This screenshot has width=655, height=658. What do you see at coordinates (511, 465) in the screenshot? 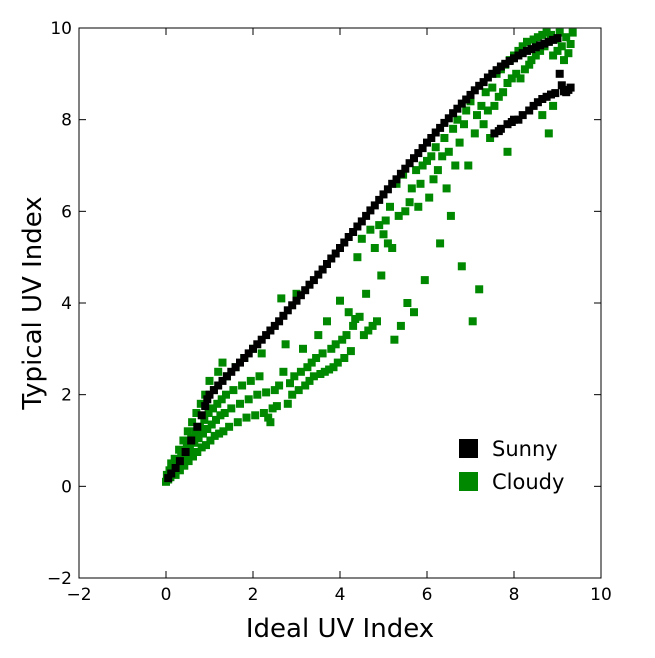
I see `legend: Sunny Cloudy` at bounding box center [511, 465].